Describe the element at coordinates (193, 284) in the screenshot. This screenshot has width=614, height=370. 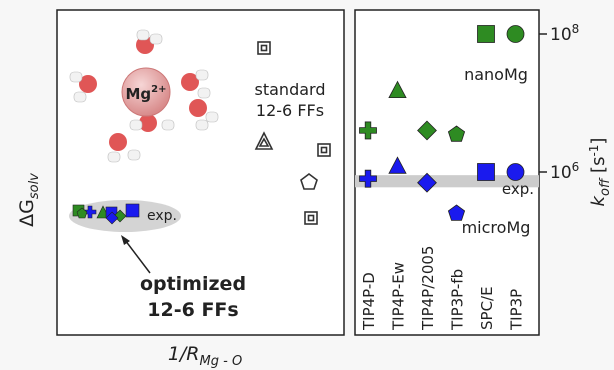
I see `optimized-label: optimized` at that location.